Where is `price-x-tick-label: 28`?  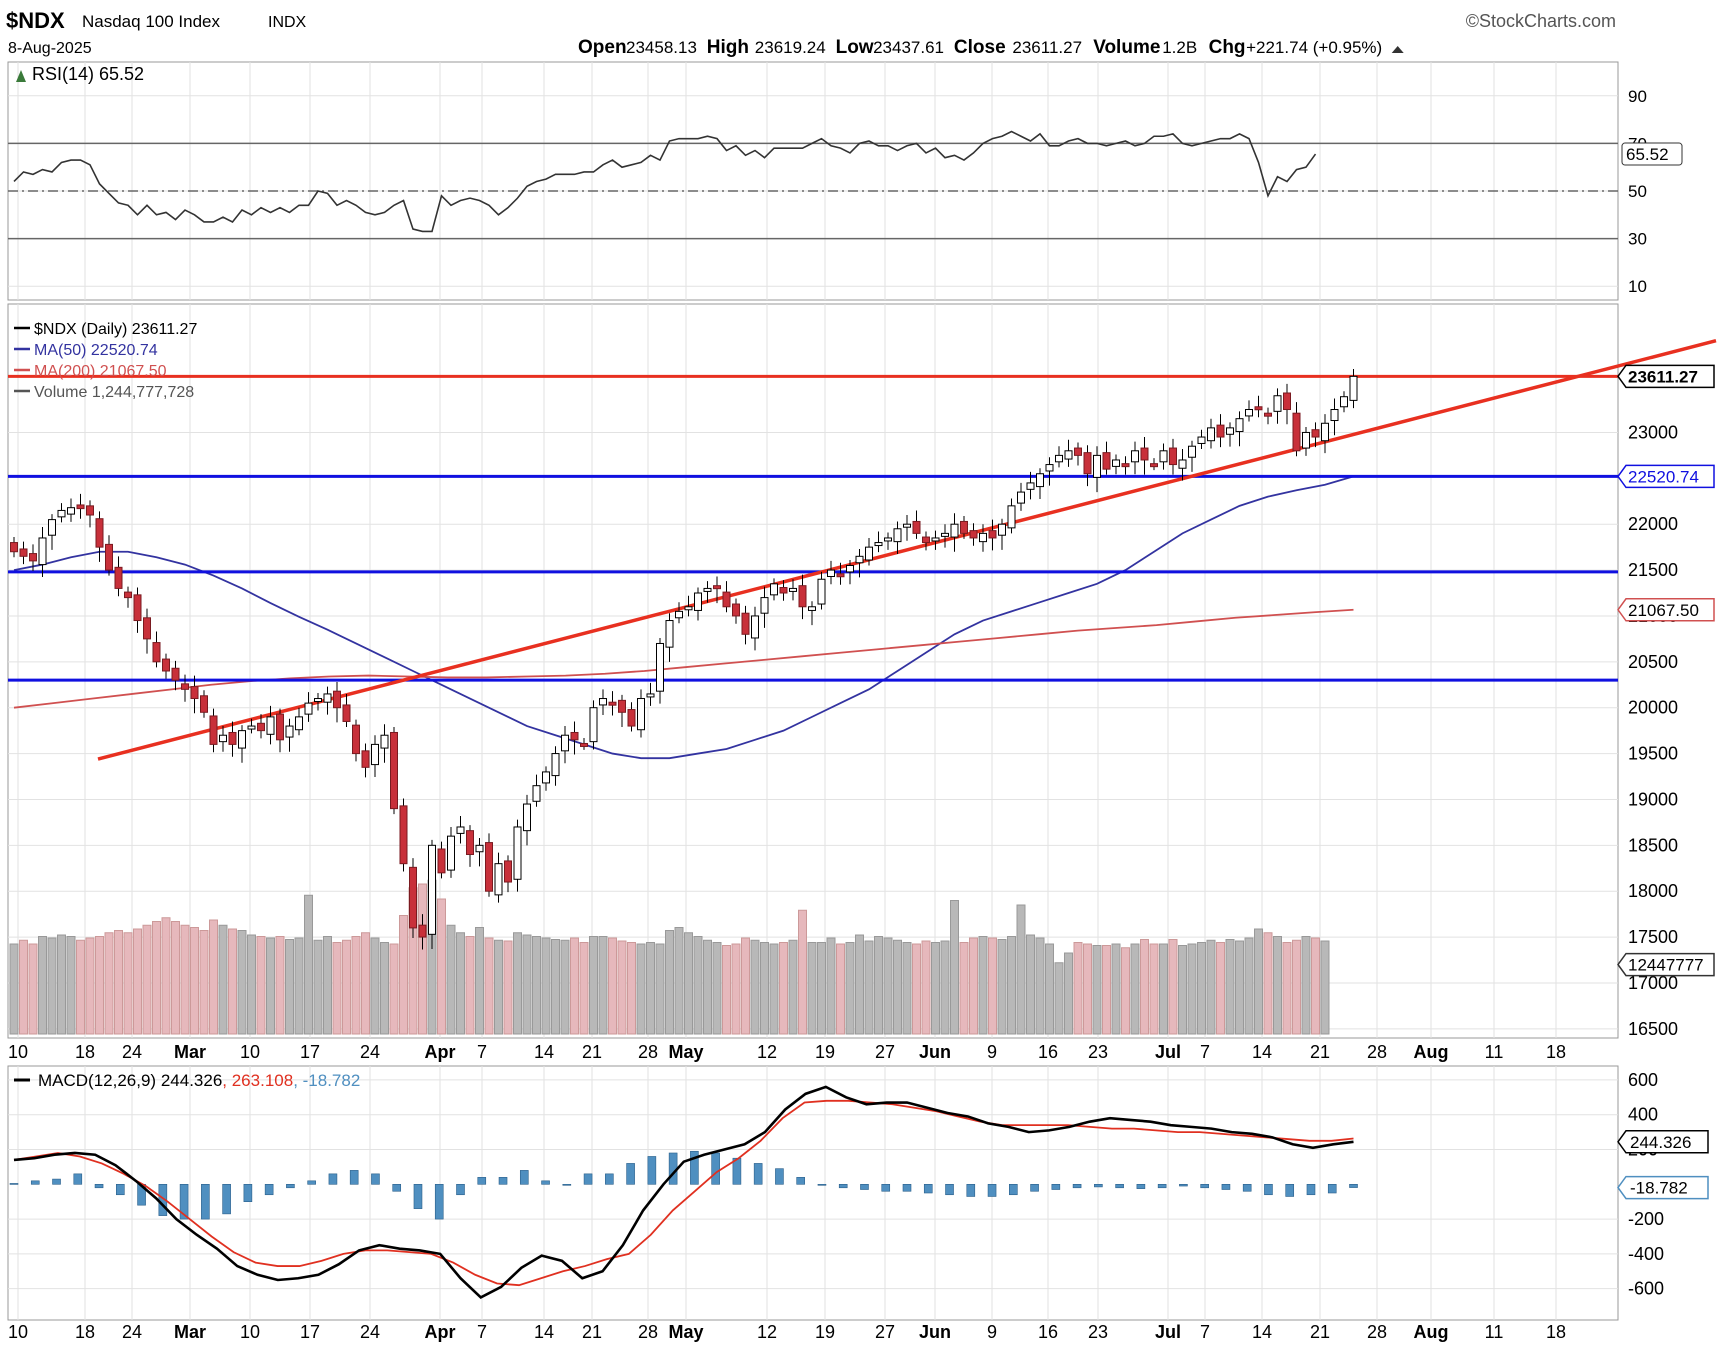 price-x-tick-label: 28 is located at coordinates (1377, 1052).